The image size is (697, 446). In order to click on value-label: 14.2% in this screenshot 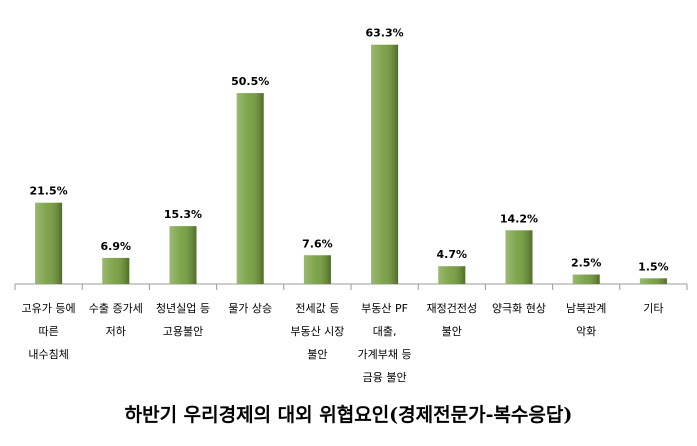, I will do `click(519, 218)`.